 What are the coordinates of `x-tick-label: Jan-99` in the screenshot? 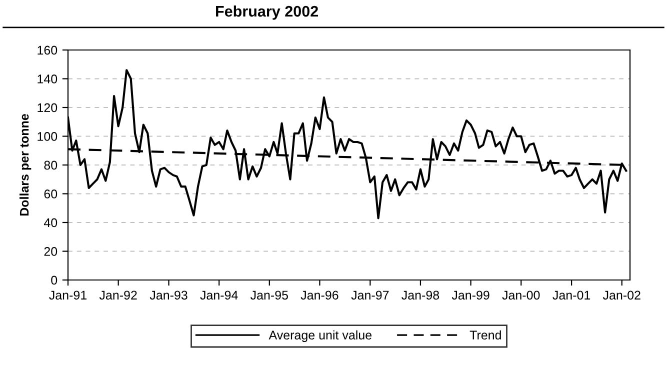 It's located at (471, 295).